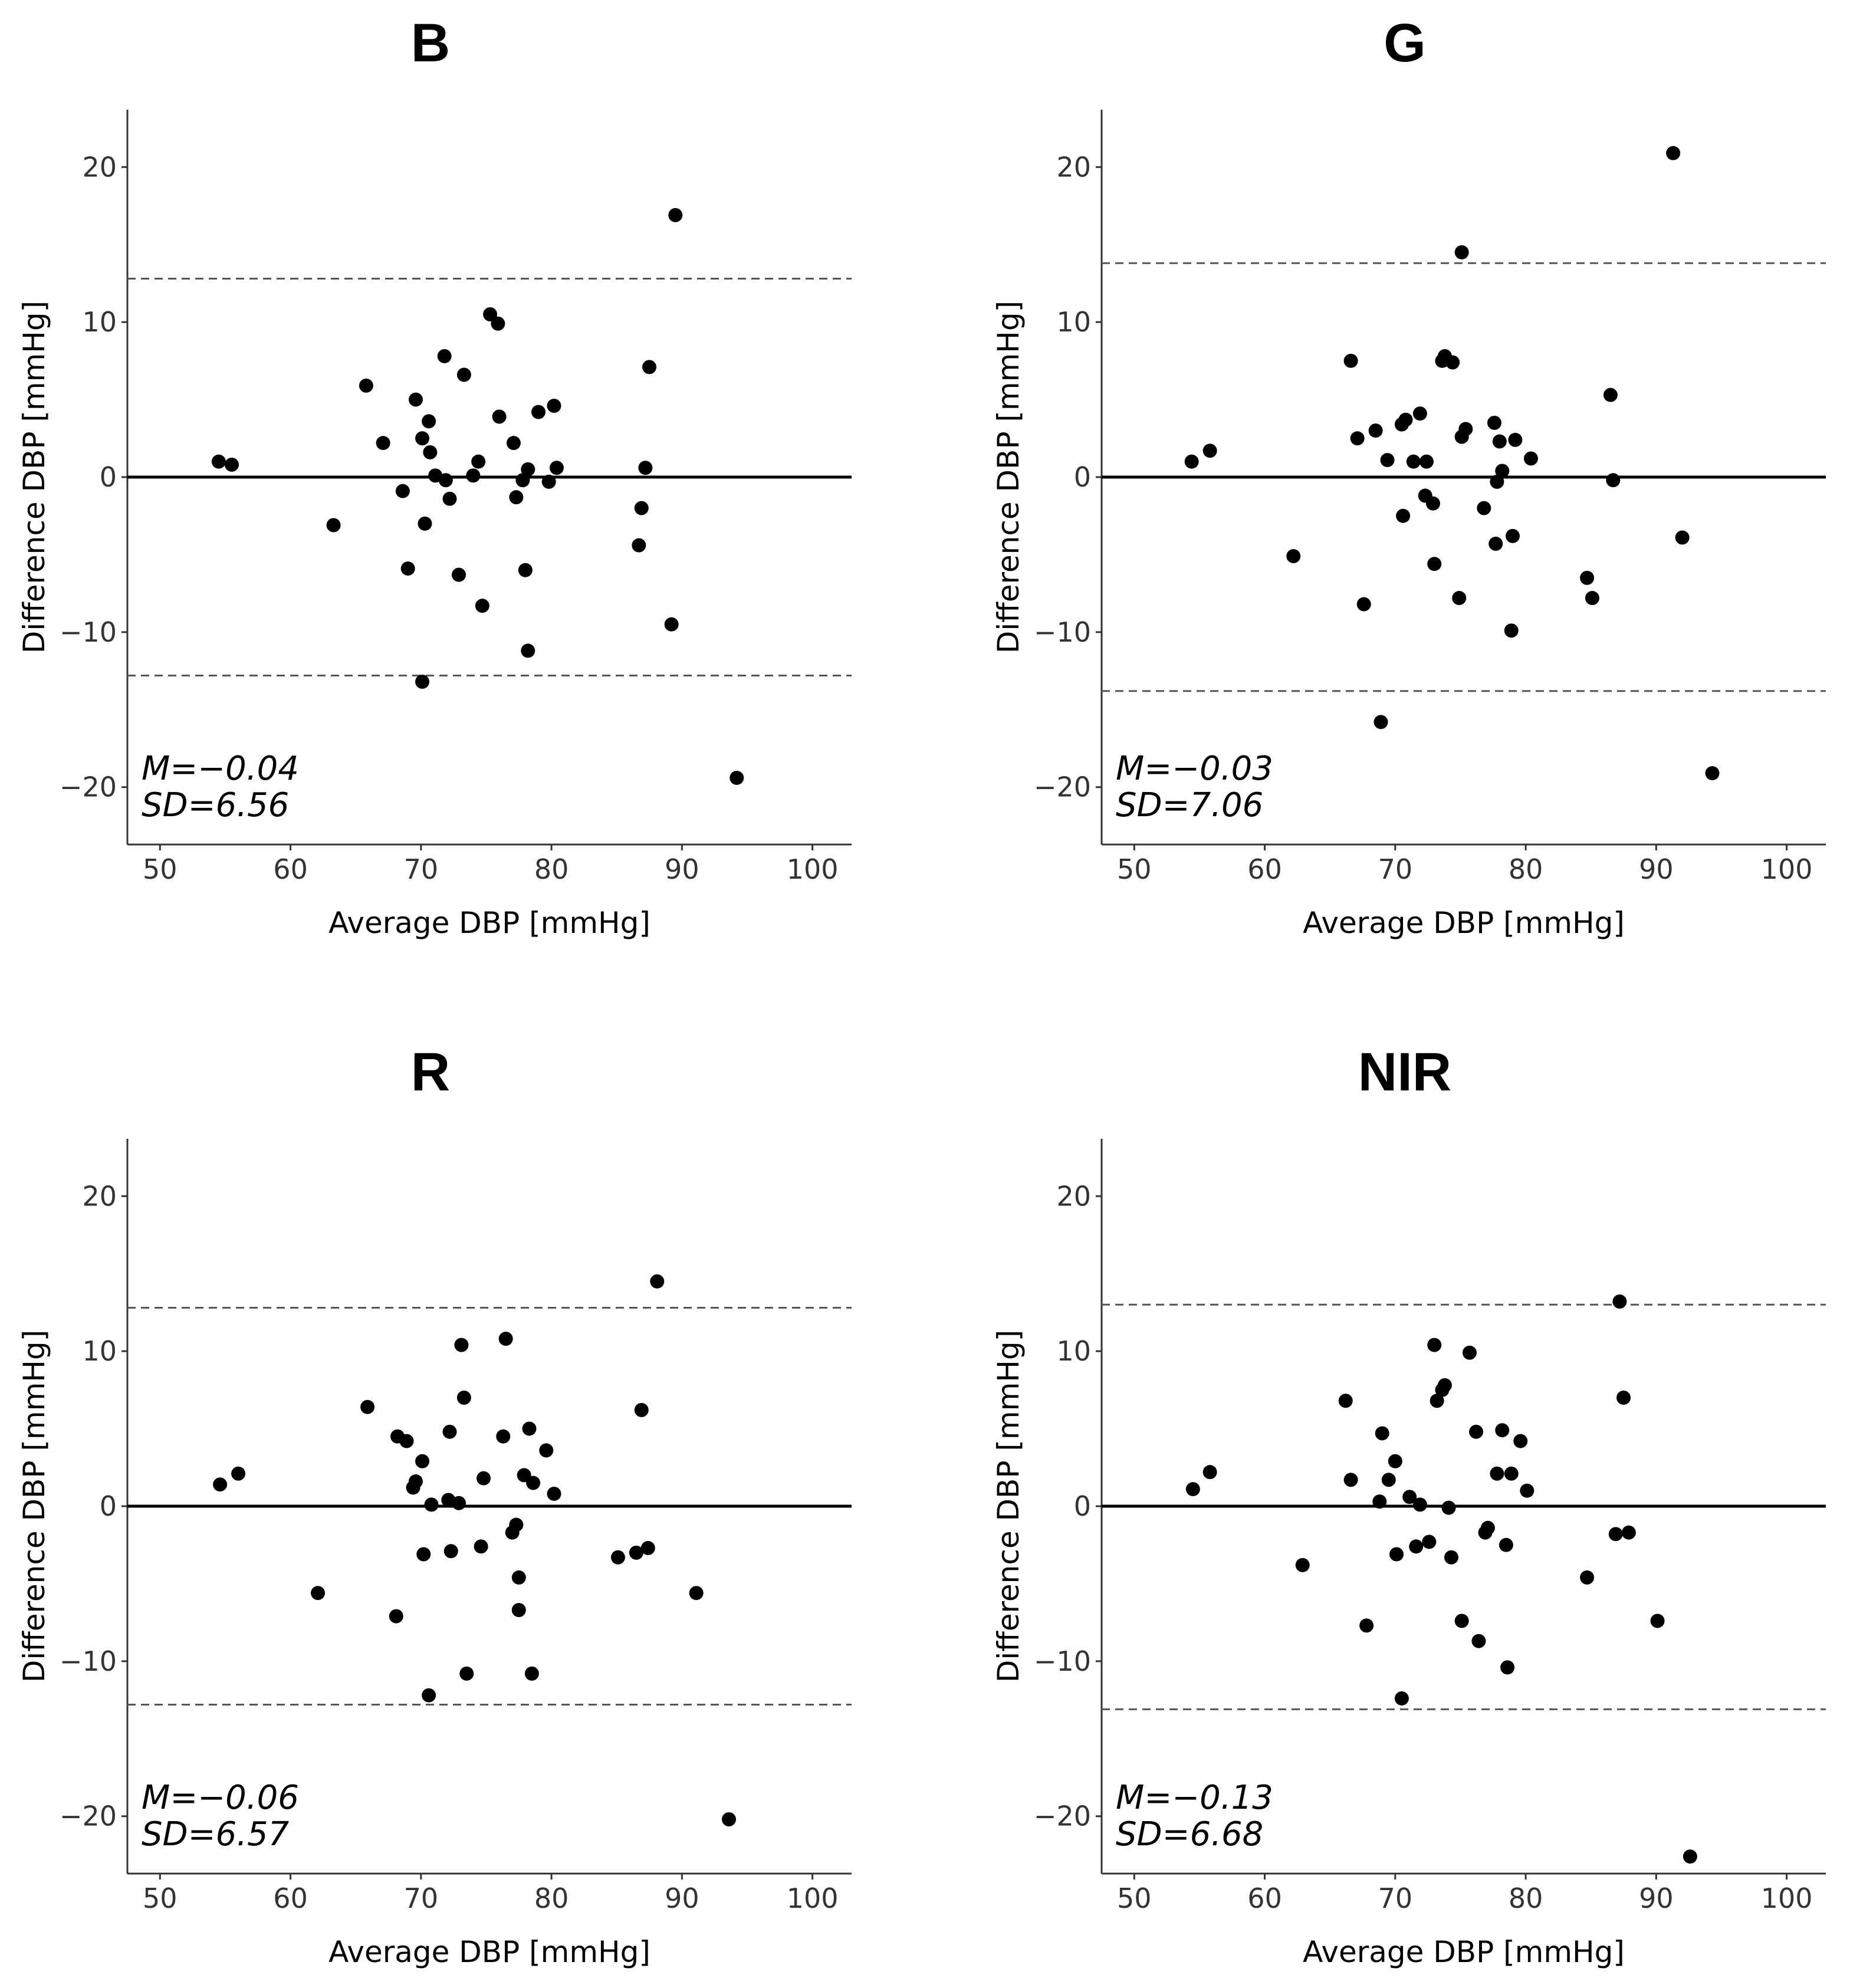  Describe the element at coordinates (489, 1952) in the screenshot. I see `x-axis-title: Average DBP [mmHg]` at that location.